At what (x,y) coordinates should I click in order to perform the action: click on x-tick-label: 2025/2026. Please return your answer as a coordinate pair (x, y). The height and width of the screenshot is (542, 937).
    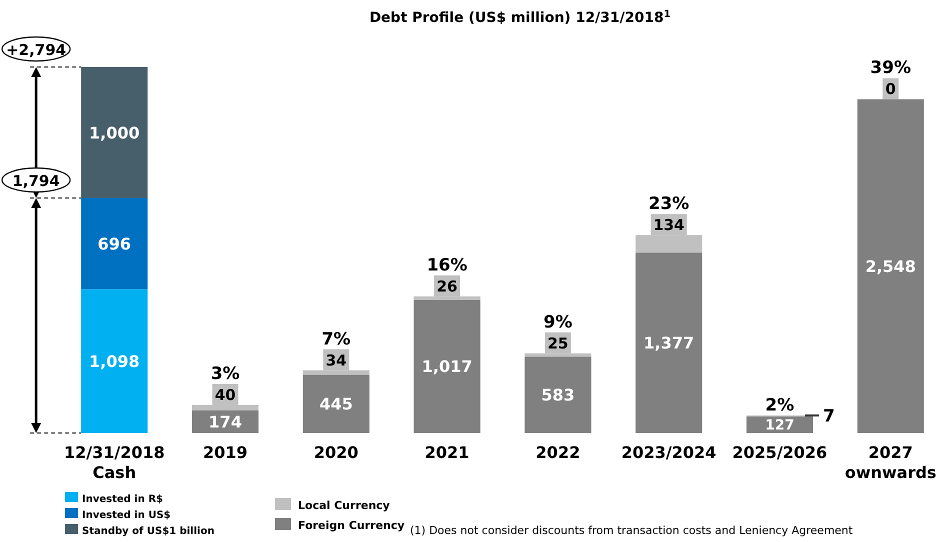
    Looking at the image, I should click on (780, 452).